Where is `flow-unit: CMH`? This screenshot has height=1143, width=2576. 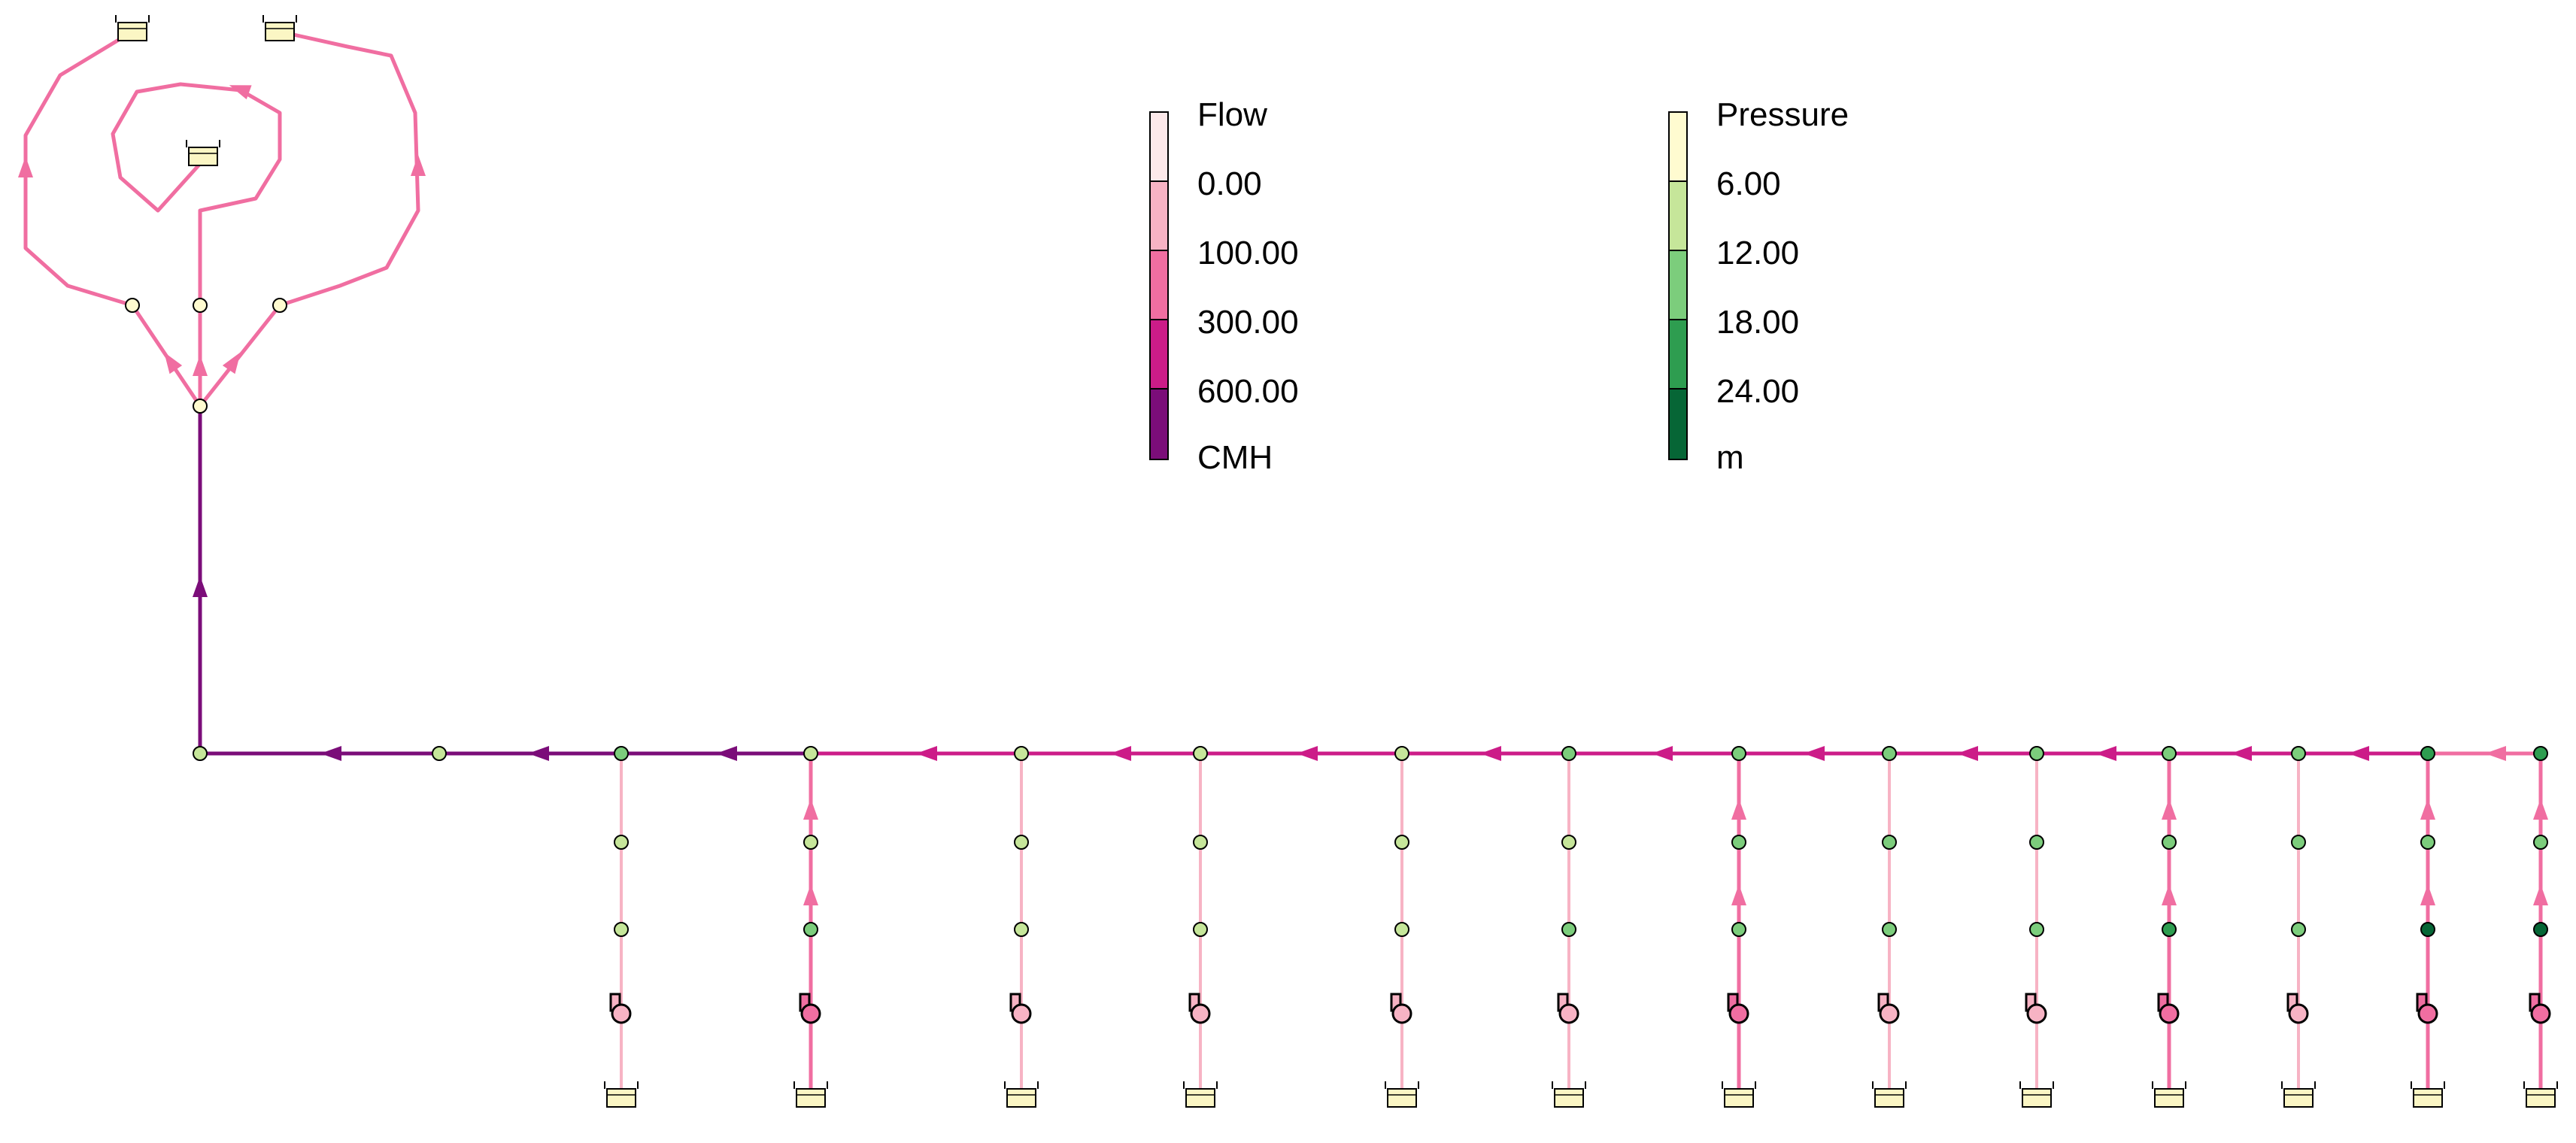 flow-unit: CMH is located at coordinates (1235, 458).